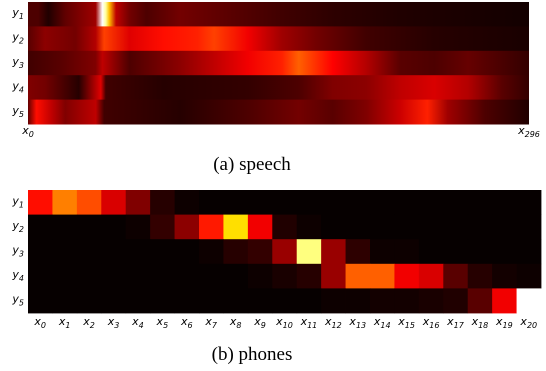  Describe the element at coordinates (17, 201) in the screenshot. I see `phones-y-tick-y1: y1` at that location.